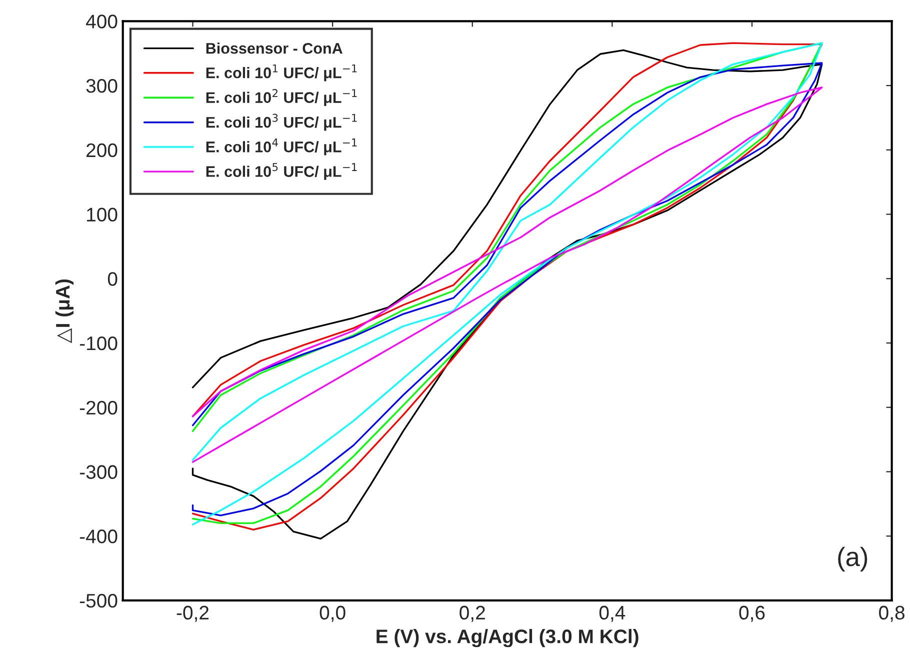  Describe the element at coordinates (102, 215) in the screenshot. I see `y-tick-label: 100` at that location.